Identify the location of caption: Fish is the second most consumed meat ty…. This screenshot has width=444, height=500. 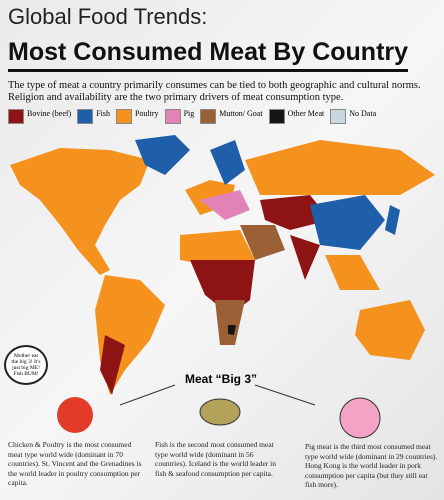
(215, 459).